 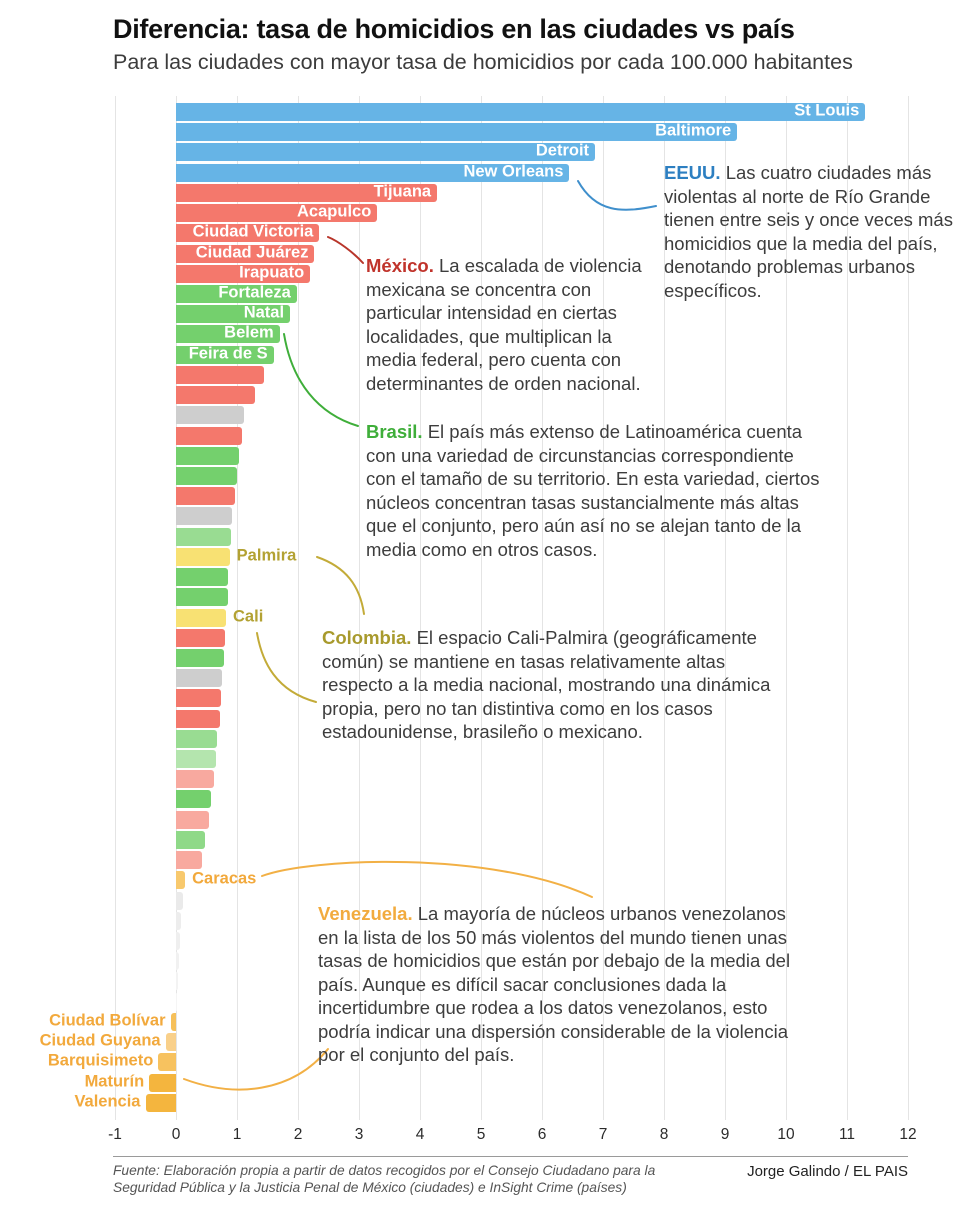 I want to click on bar-irapuato: Irapuato, so click(x=243, y=273).